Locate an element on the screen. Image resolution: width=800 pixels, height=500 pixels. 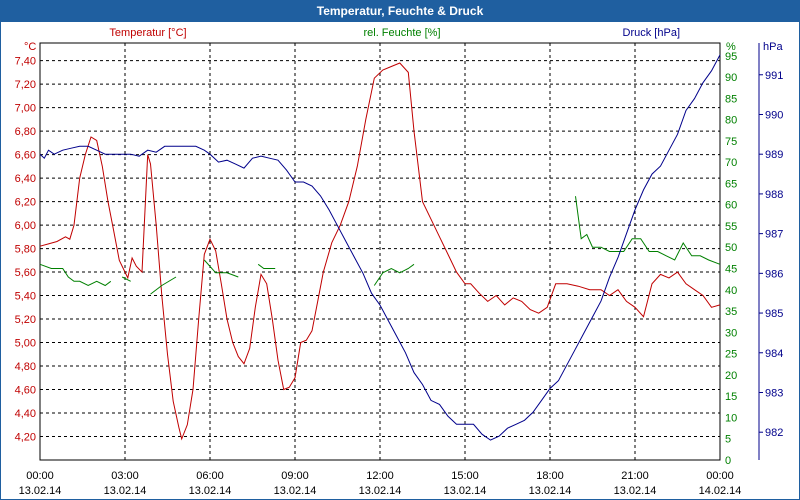
x-tick-time: 12:00 is located at coordinates (380, 476).